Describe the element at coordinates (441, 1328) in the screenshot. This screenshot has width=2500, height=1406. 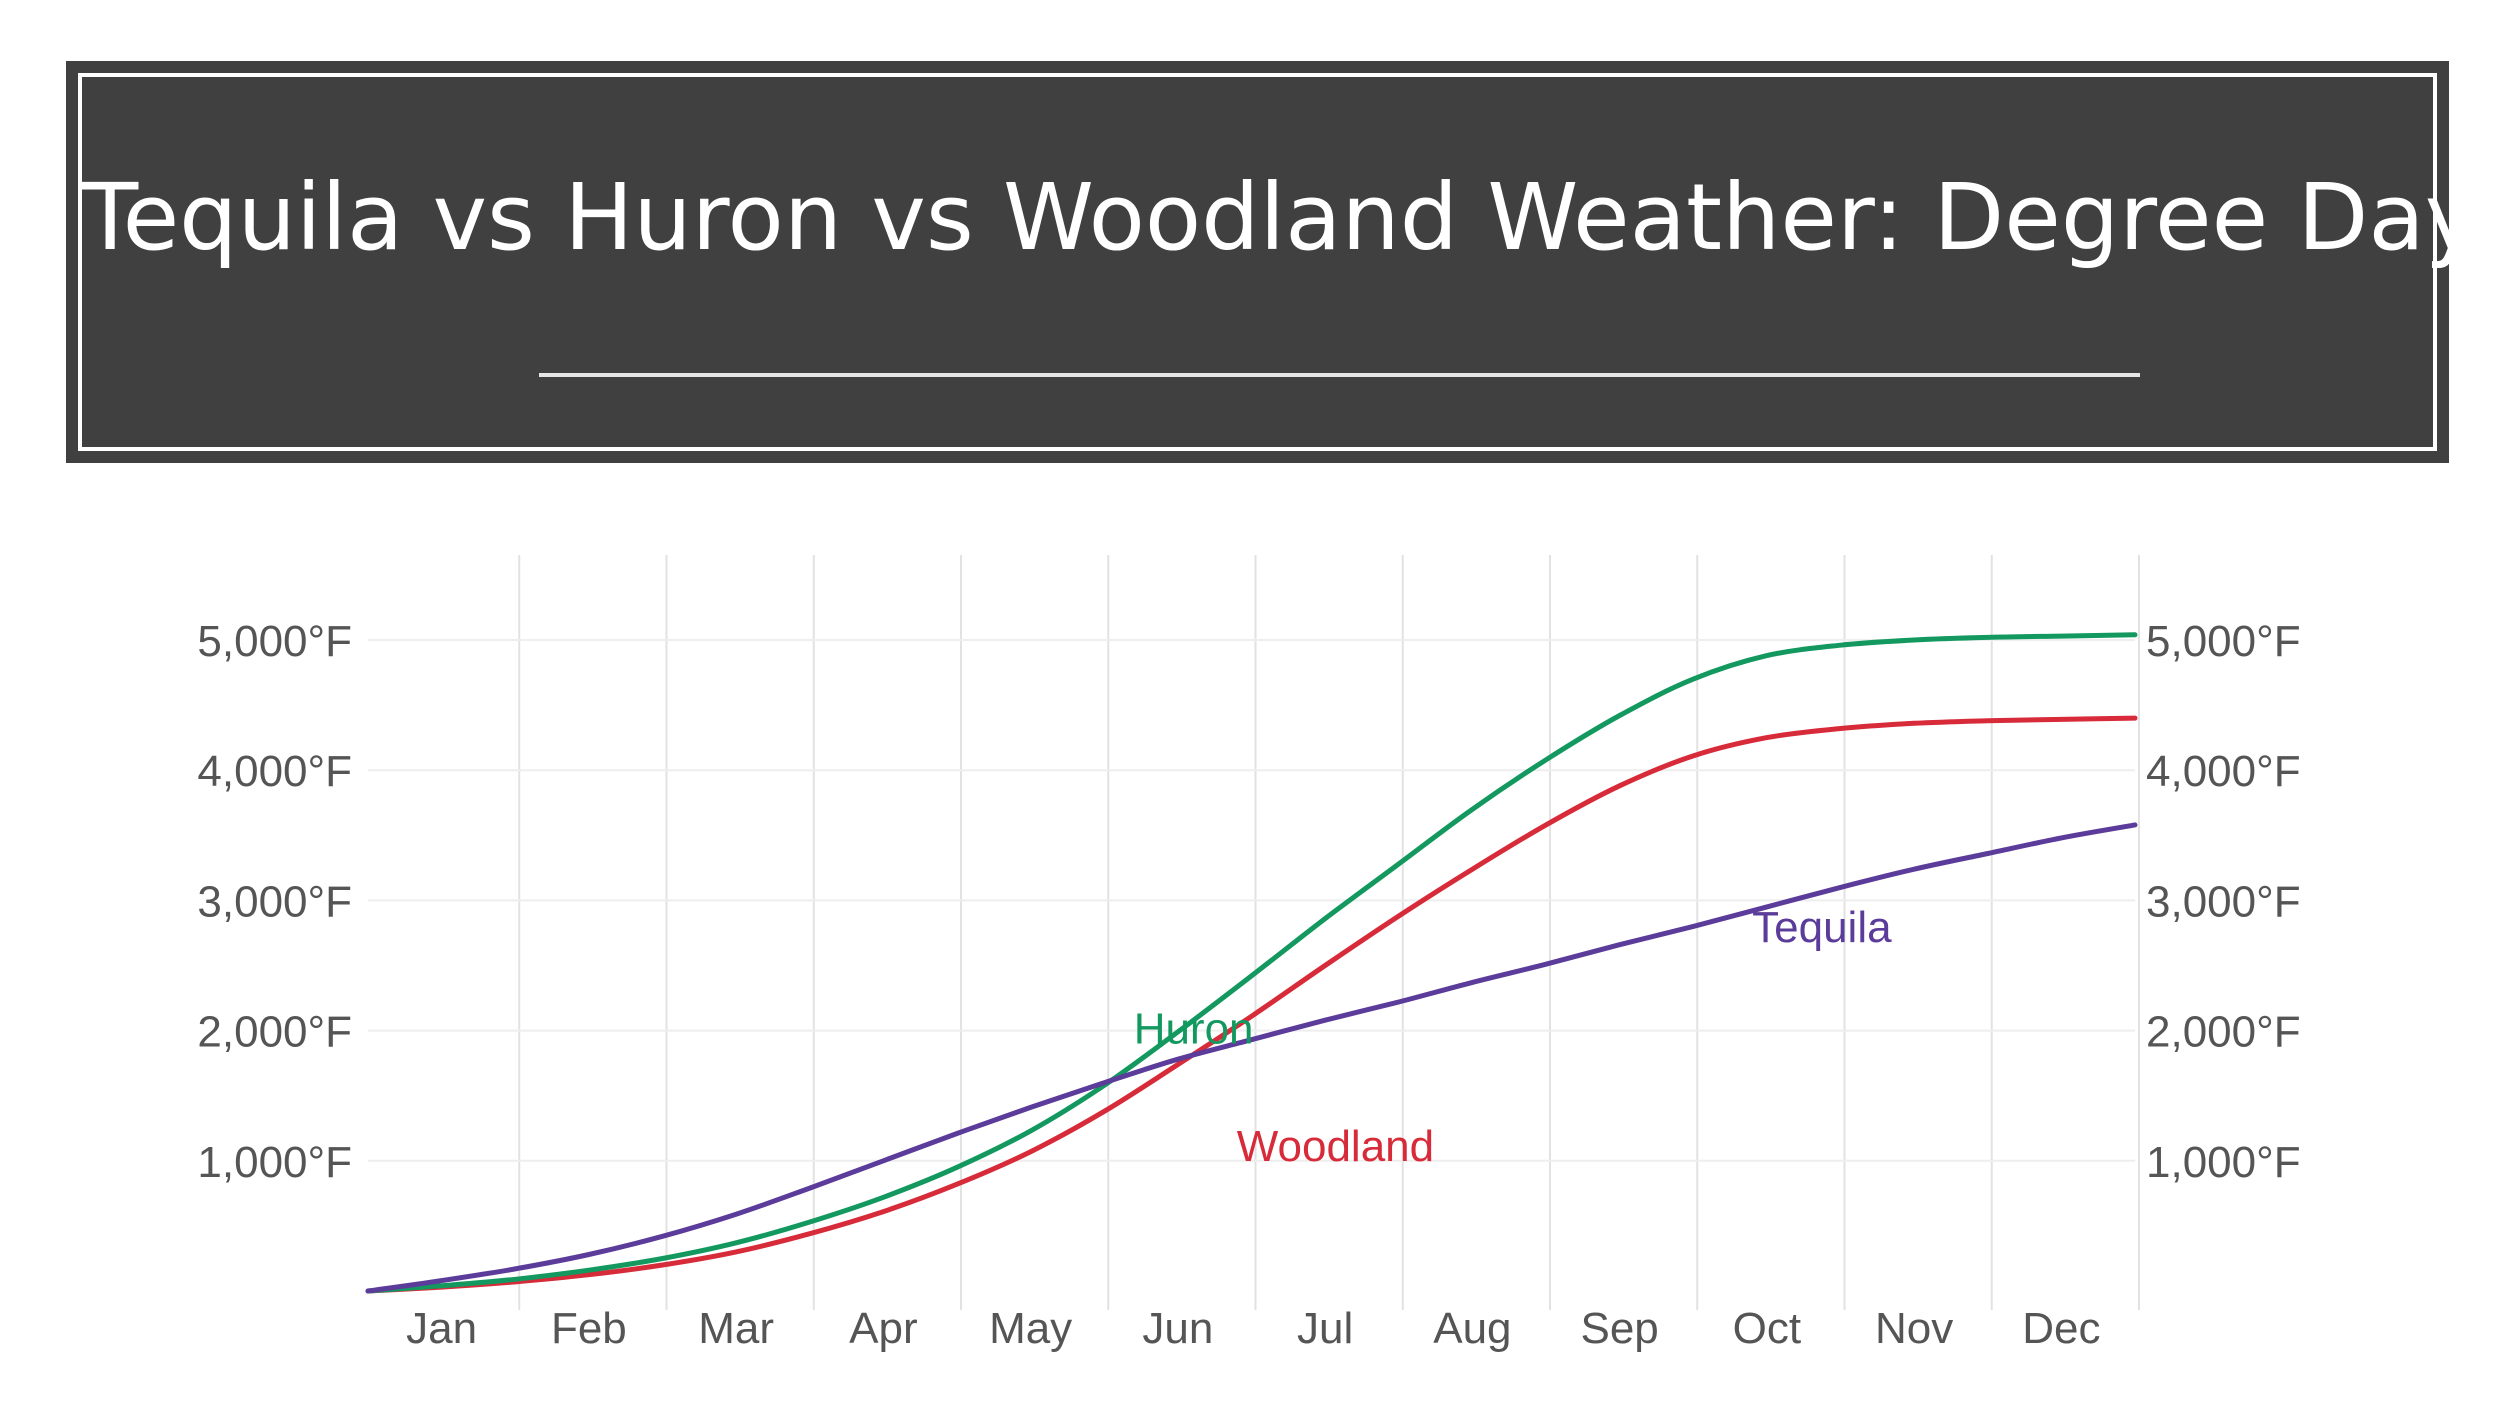
I see `x-tick-label: Jan` at that location.